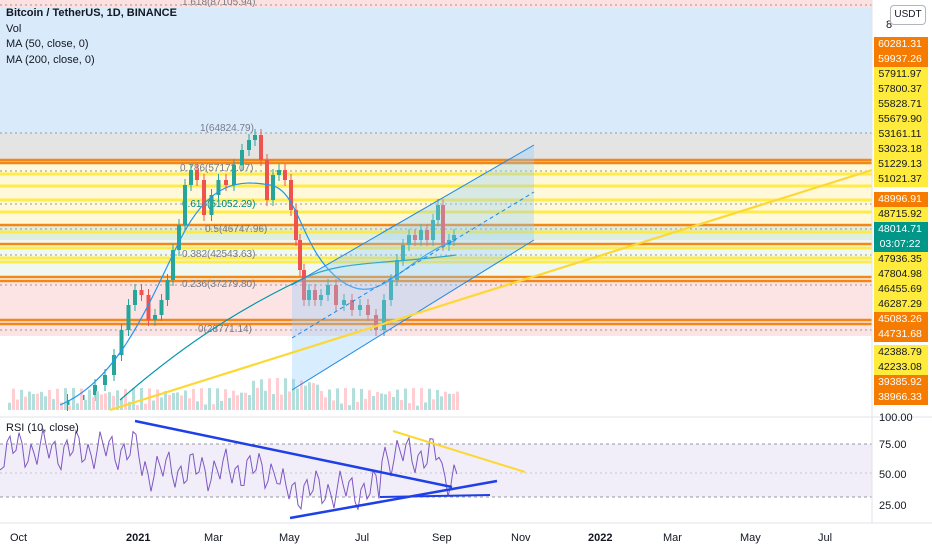 Image resolution: width=932 pixels, height=555 pixels. Describe the element at coordinates (901, 259) in the screenshot. I see `price-label: 47936.35` at that location.